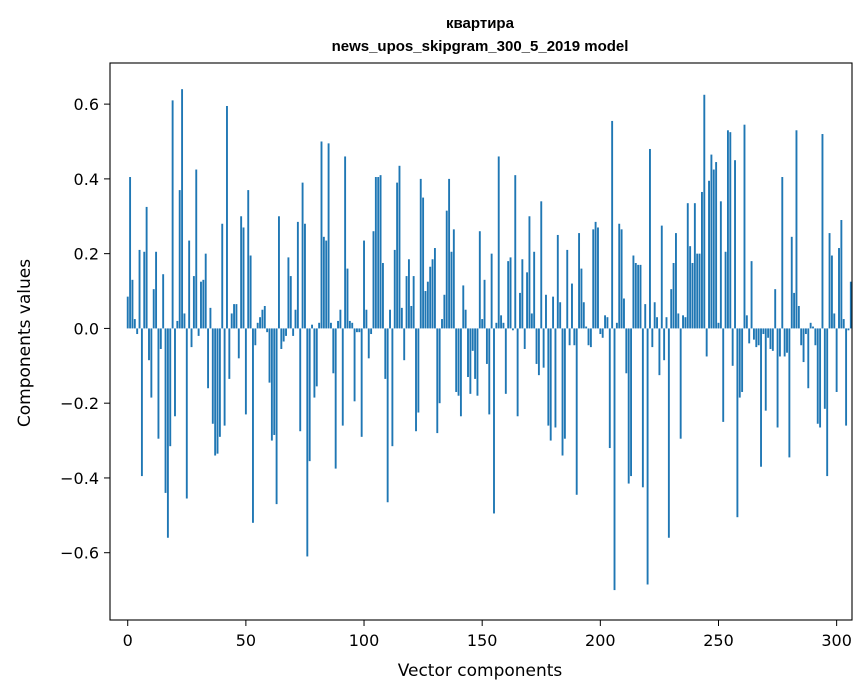  What do you see at coordinates (836, 640) in the screenshot?
I see `x-tick-label-6: 300` at bounding box center [836, 640].